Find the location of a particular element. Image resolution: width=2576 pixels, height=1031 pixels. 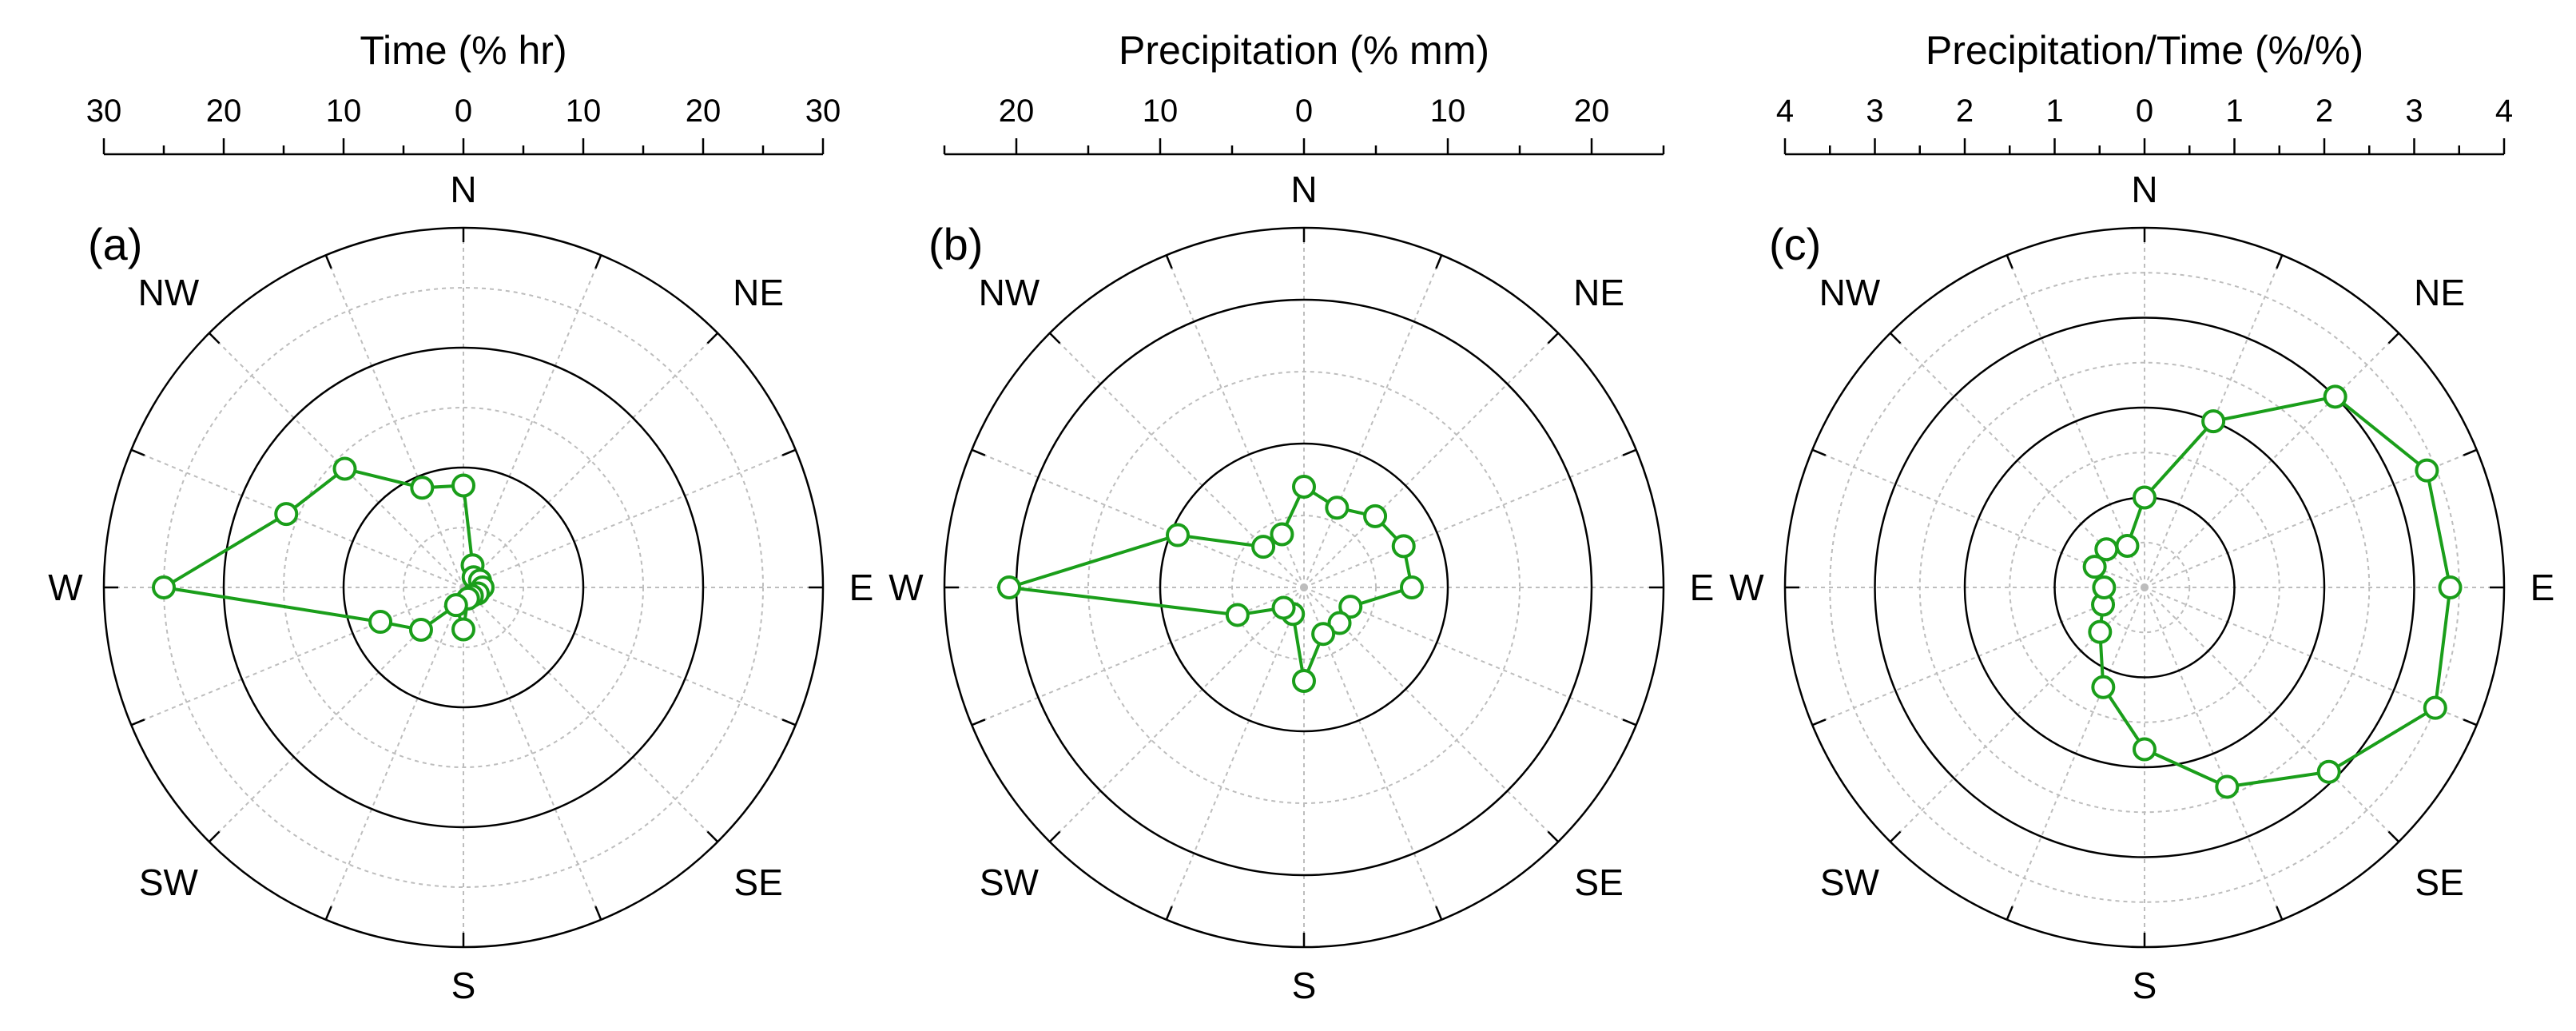

chart-1-direction-label: SW is located at coordinates (1010, 882).